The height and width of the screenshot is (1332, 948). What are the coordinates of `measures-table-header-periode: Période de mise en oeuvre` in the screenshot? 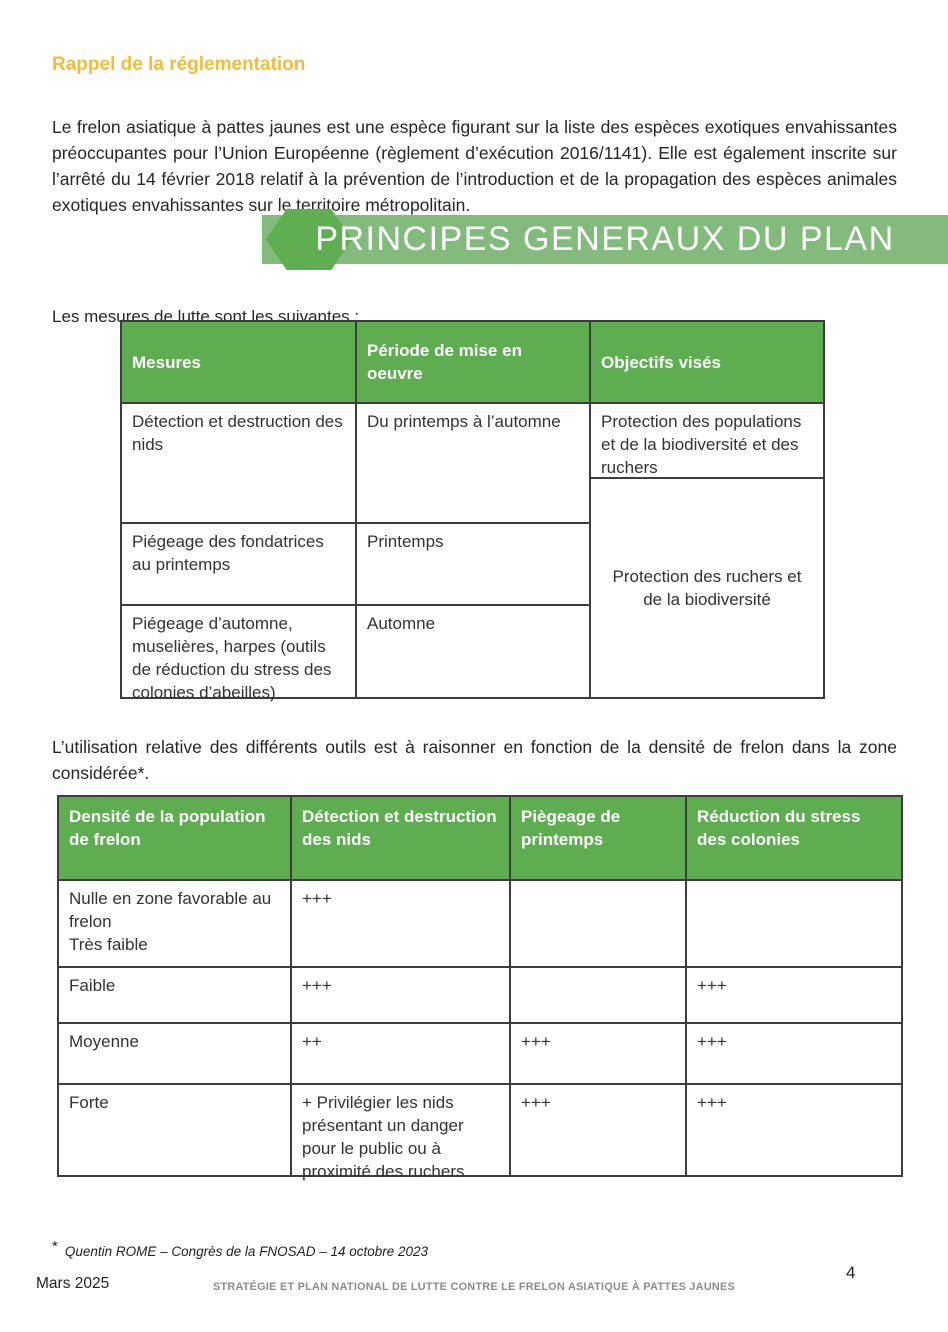 It's located at (472, 362).